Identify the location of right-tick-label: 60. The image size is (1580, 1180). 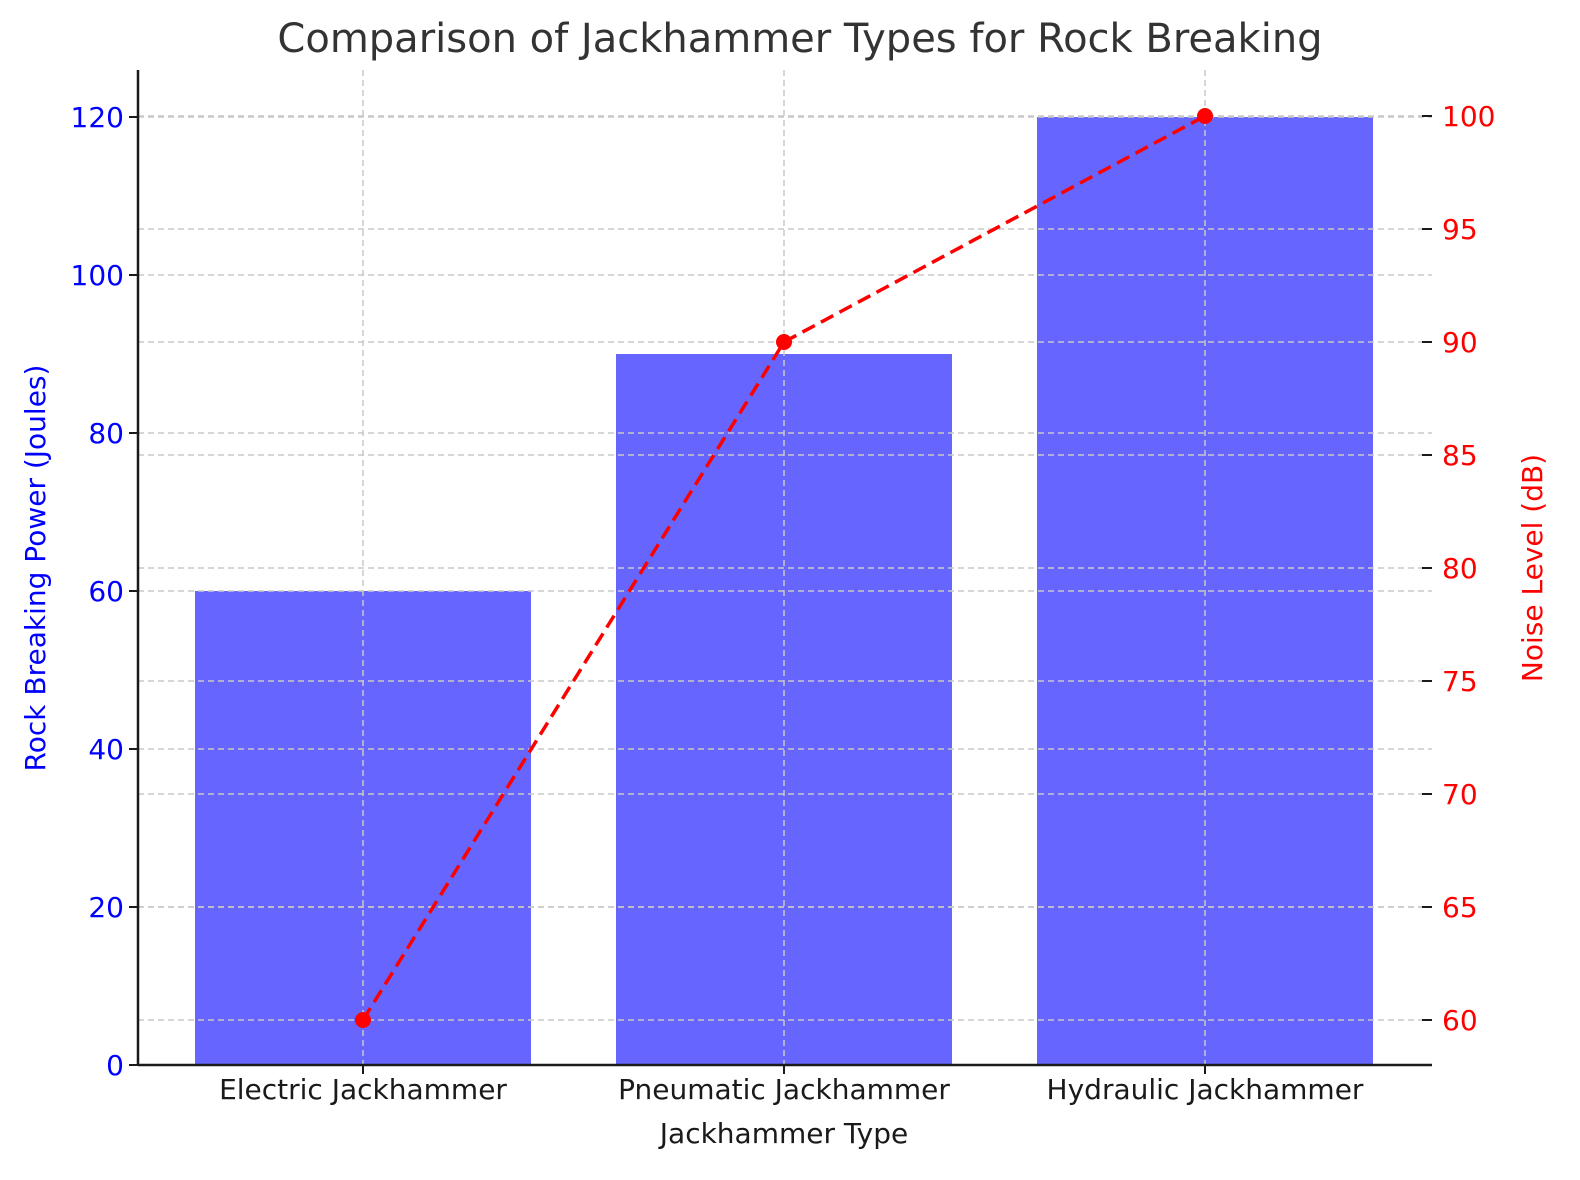
(1460, 1020).